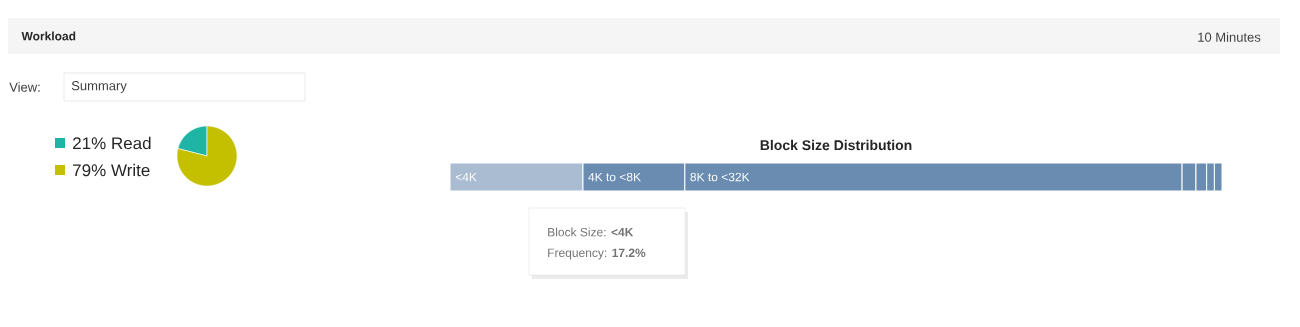  Describe the element at coordinates (720, 177) in the screenshot. I see `series-label: 8K to <32K` at that location.